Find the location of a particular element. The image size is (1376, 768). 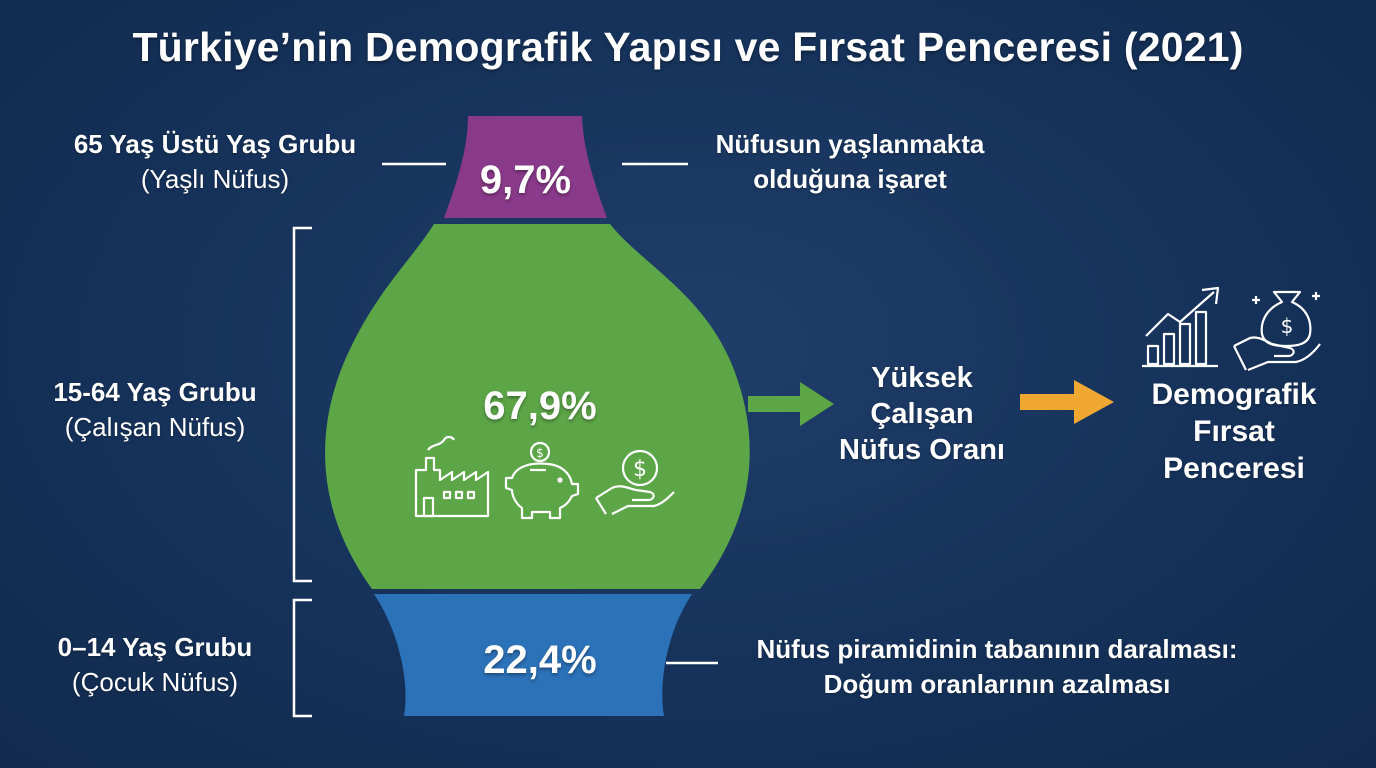

elderly-note-line2: olduğuna işaret is located at coordinates (850, 179).